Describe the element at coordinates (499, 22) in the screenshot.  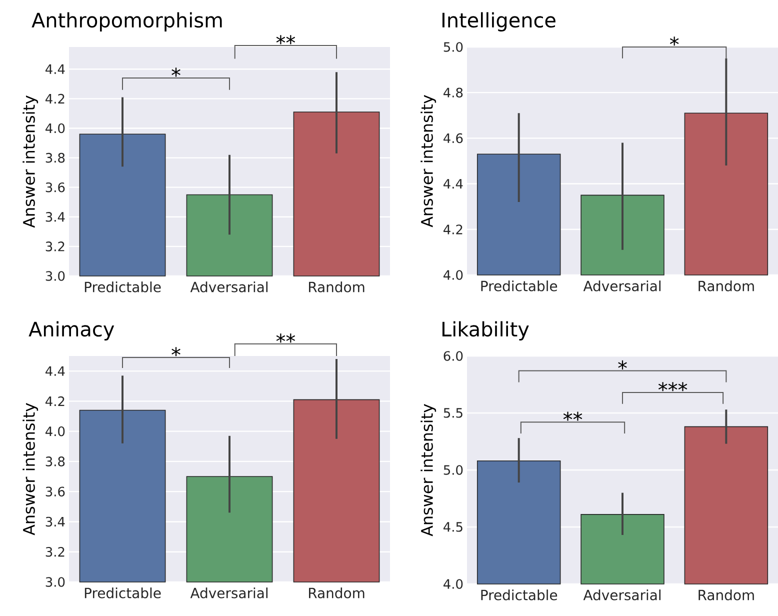
I see `chart-title: Intelligence` at that location.